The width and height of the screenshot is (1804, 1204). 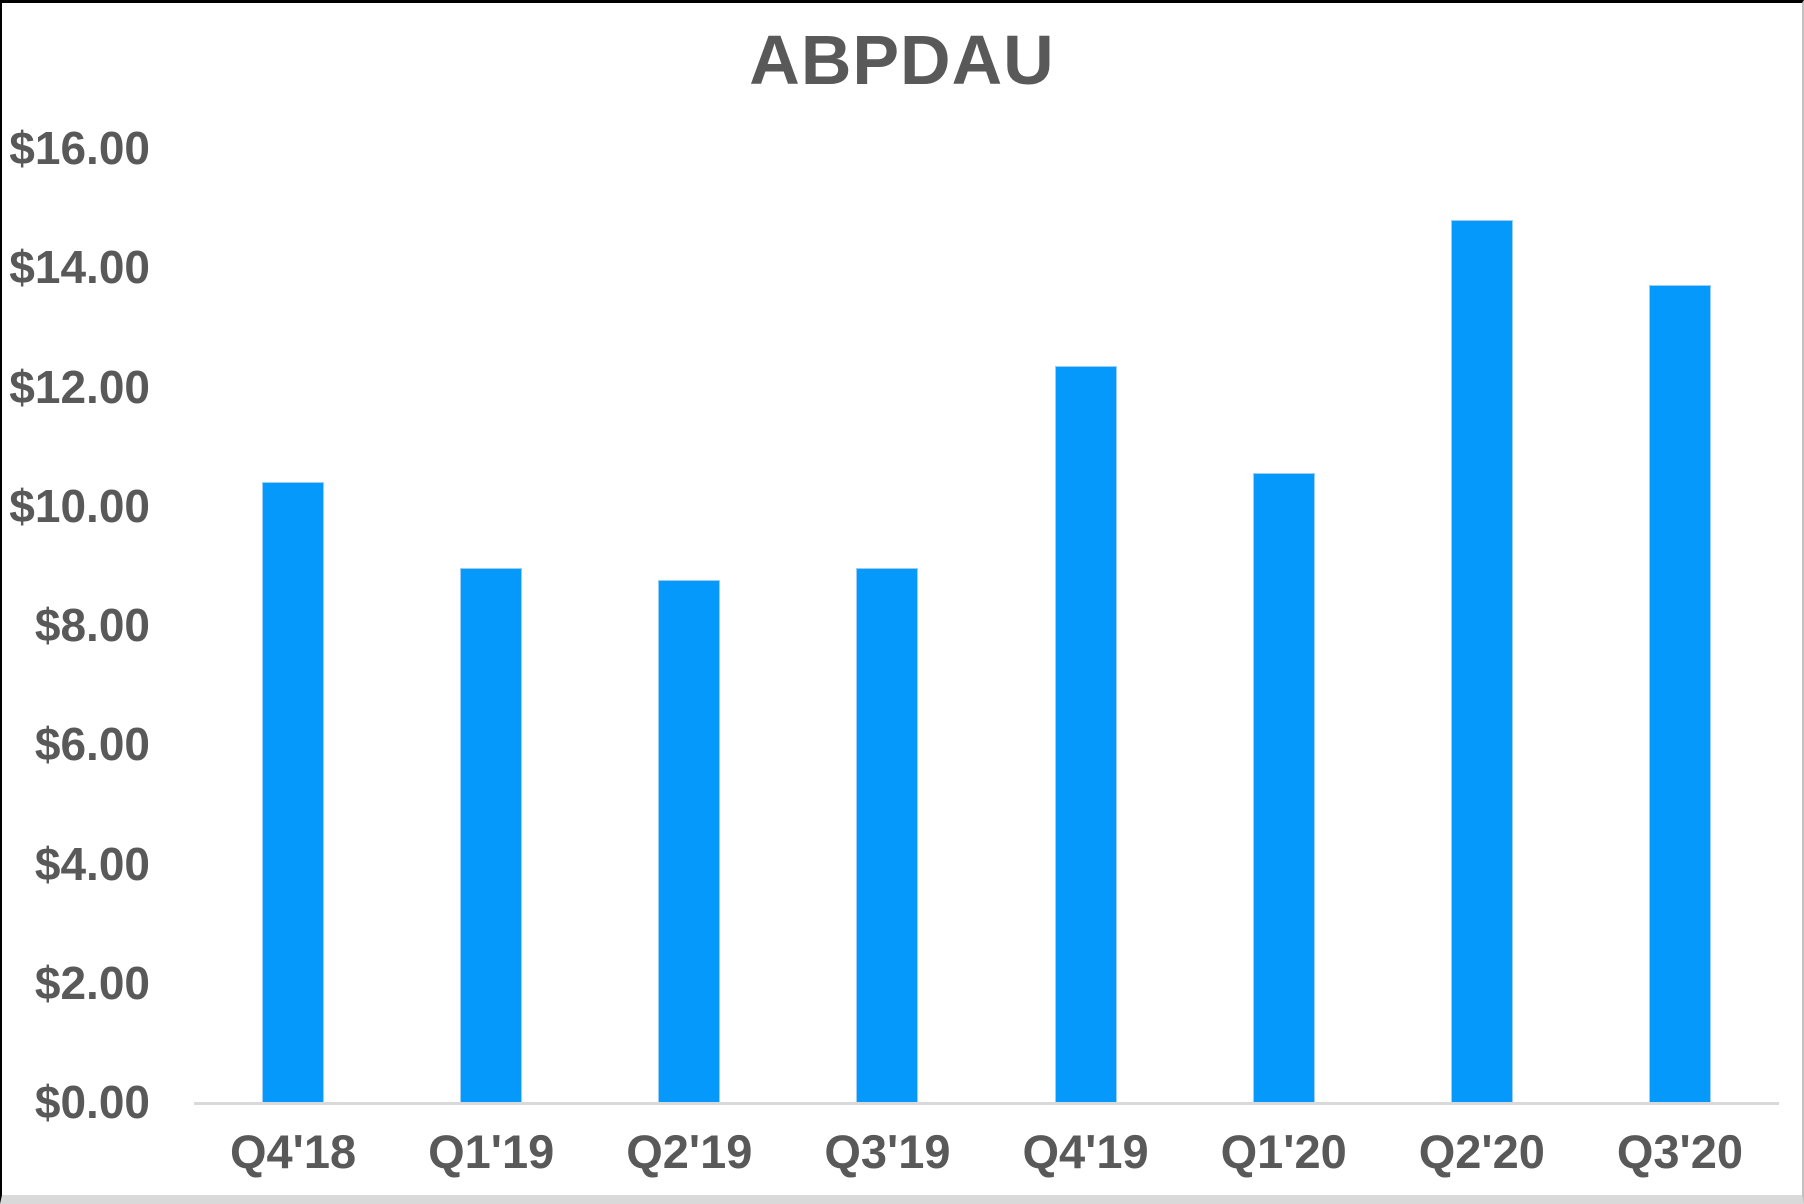 I want to click on chart-title: ABPDAU, so click(x=902, y=60).